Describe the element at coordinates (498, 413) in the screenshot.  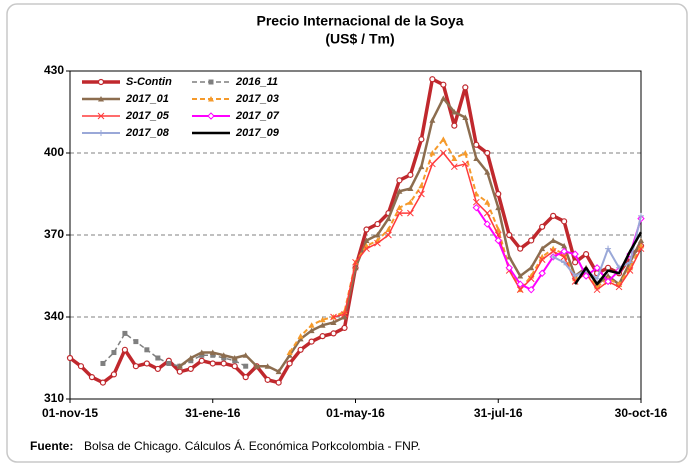
I see `x-tick-label: 31-jul-16` at that location.